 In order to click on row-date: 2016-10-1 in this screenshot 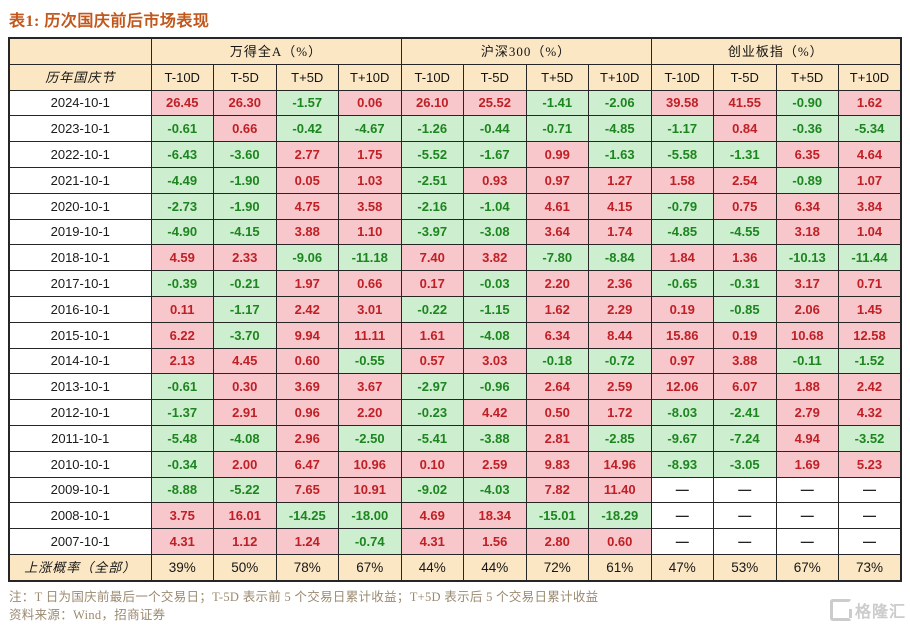, I will do `click(80, 309)`.